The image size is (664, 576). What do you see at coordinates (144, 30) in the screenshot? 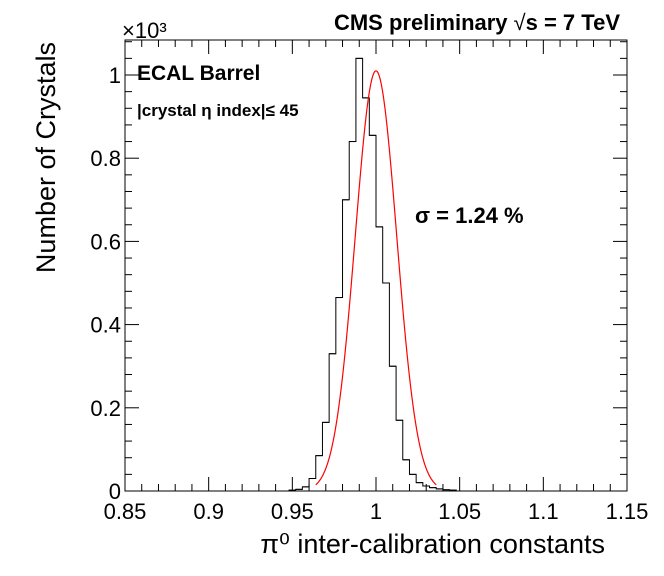
I see `multiplier-label: ×10³` at bounding box center [144, 30].